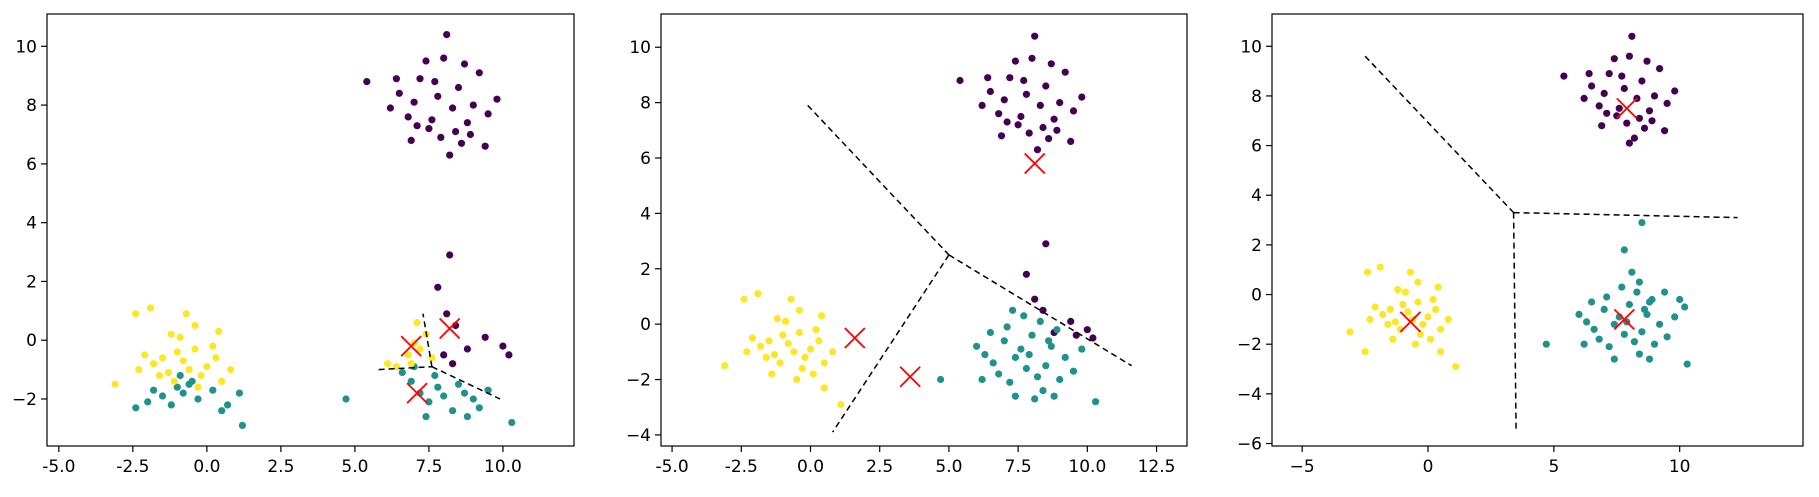 This screenshot has width=1819, height=497. Describe the element at coordinates (1157, 467) in the screenshot. I see `x-tick-label: 12.5` at that location.